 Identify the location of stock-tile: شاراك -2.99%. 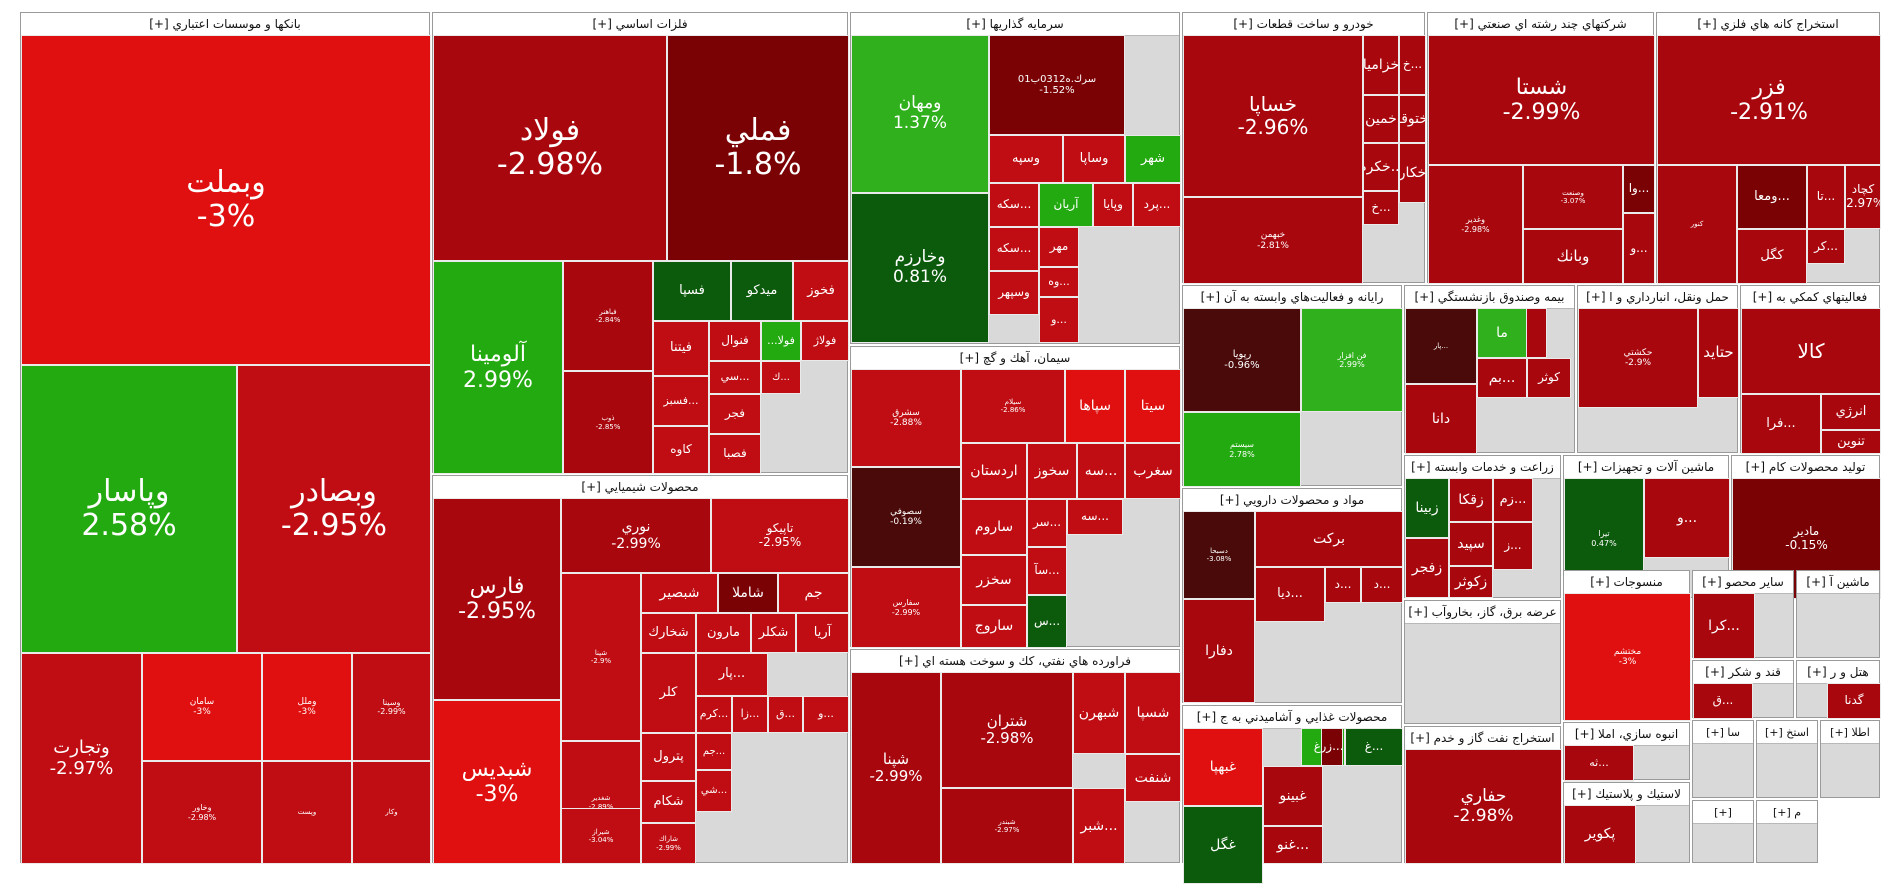
(668, 843).